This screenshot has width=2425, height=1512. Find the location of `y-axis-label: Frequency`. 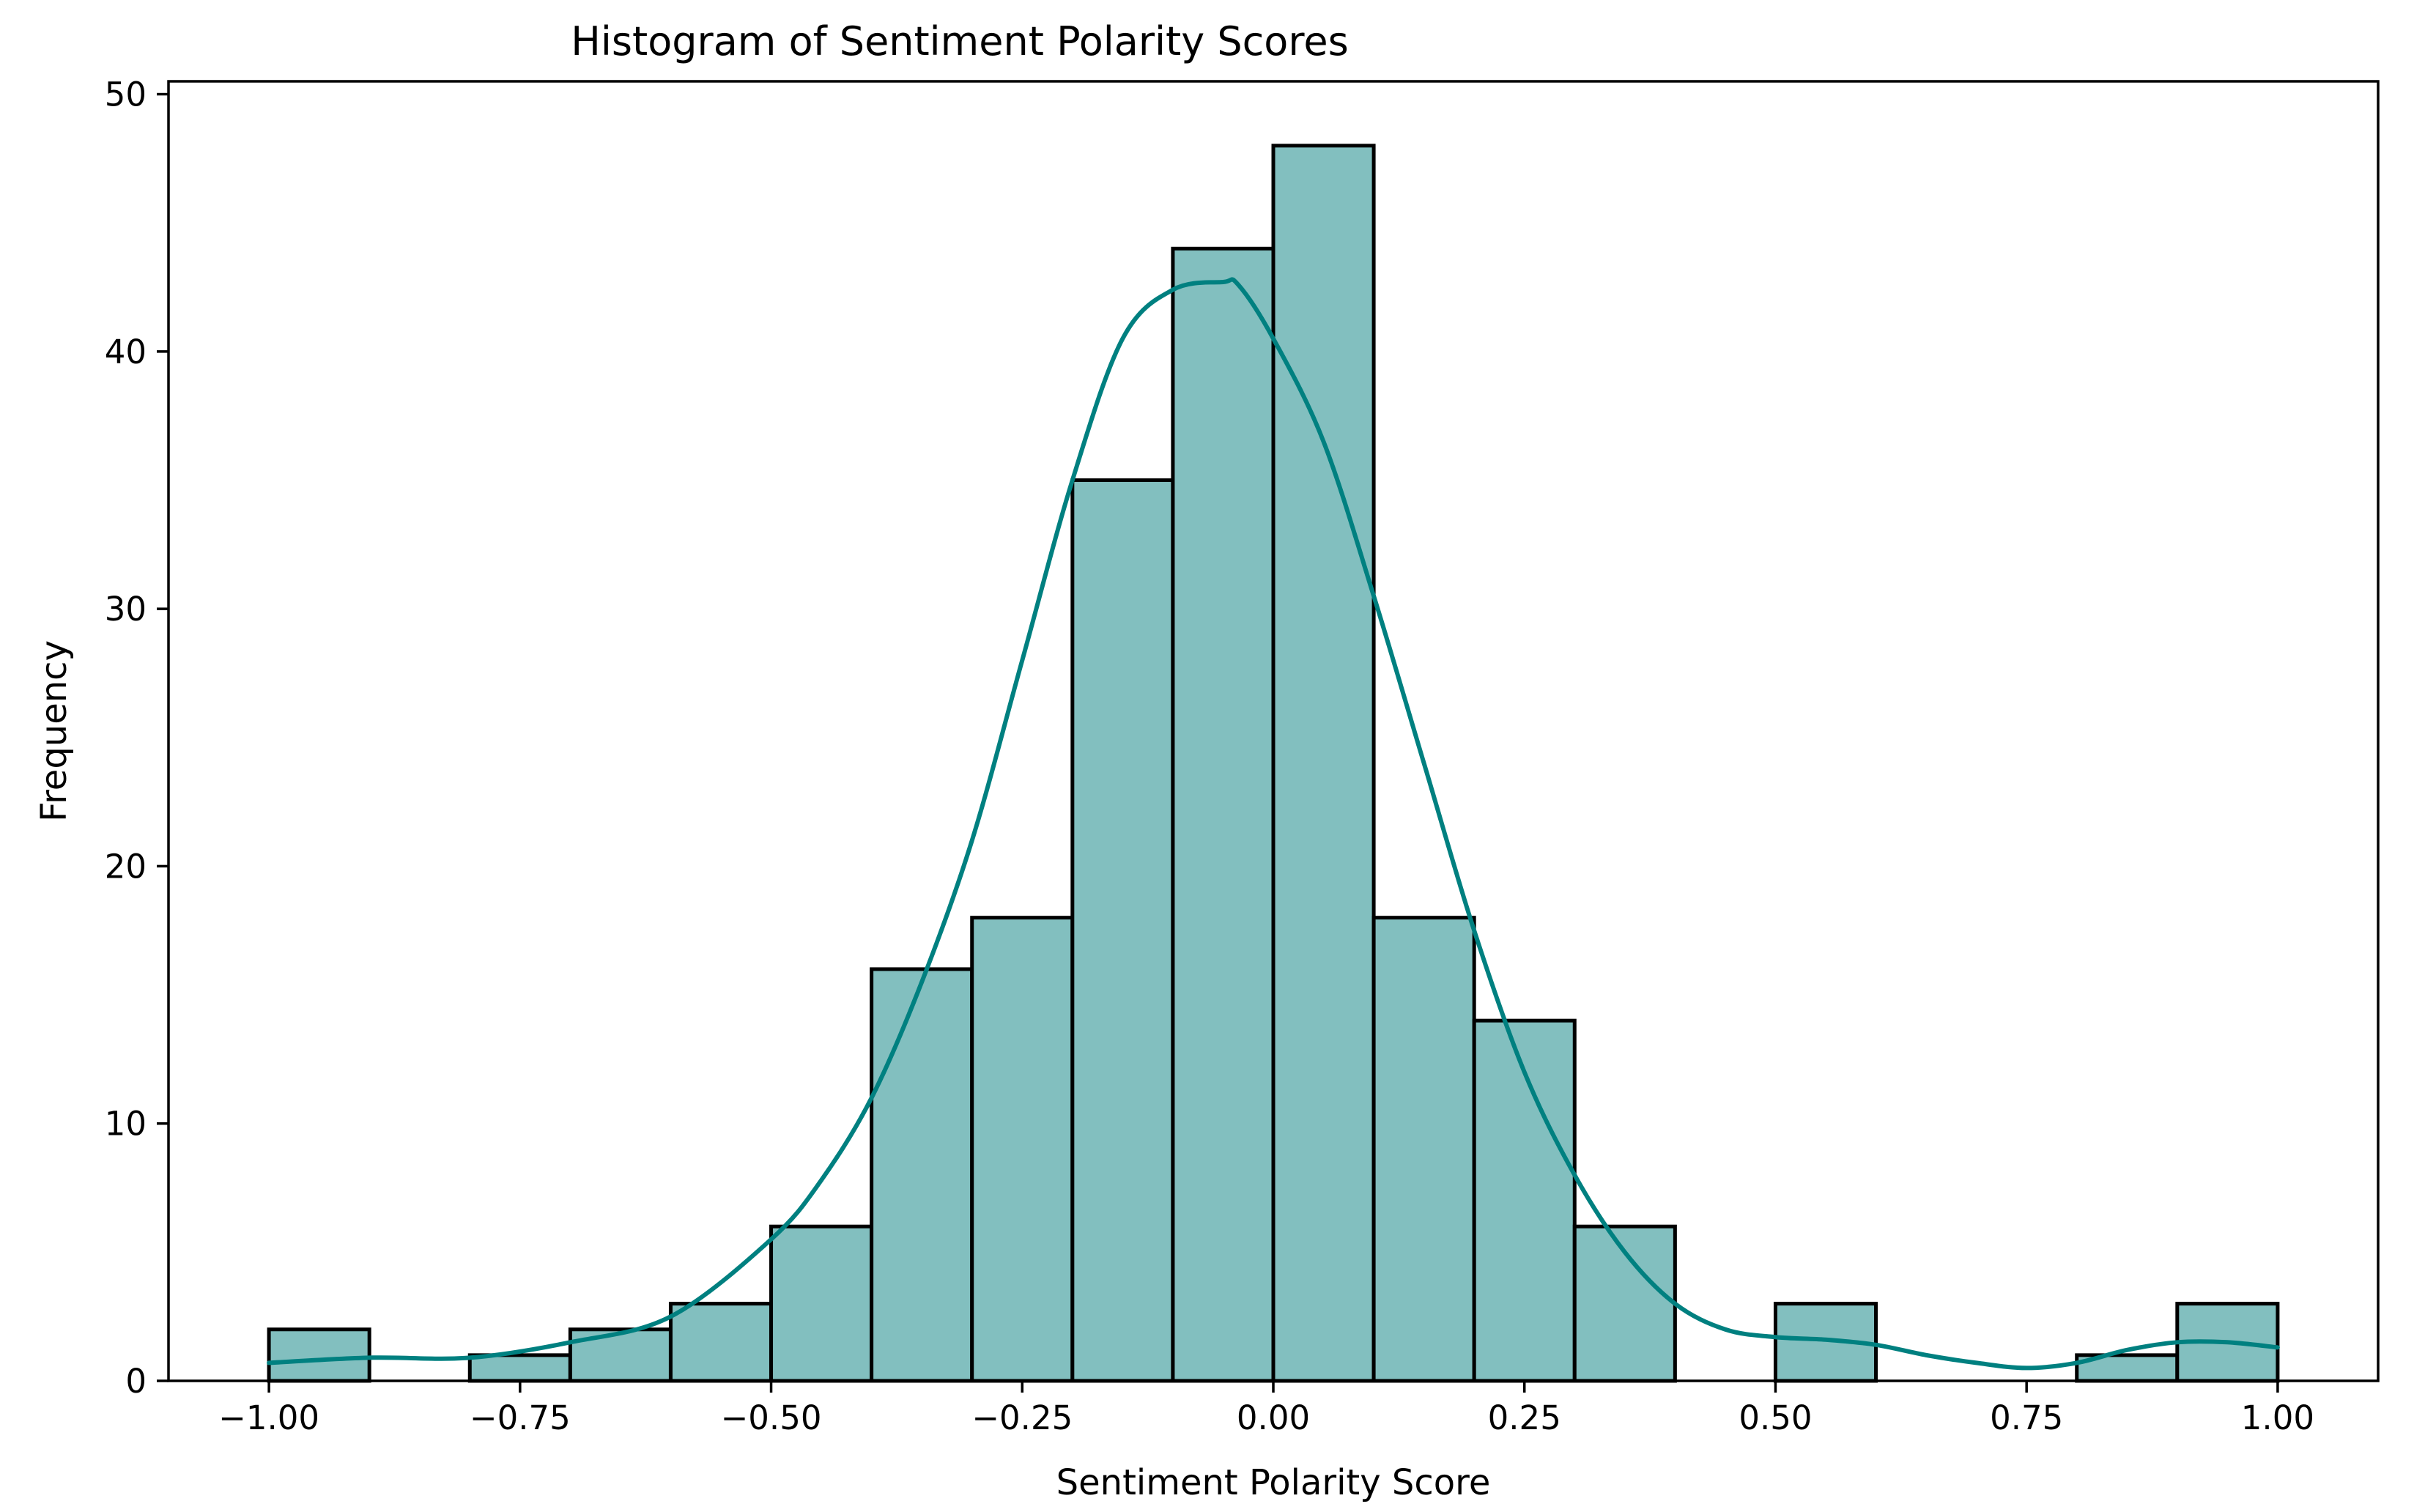

y-axis-label: Frequency is located at coordinates (54, 731).